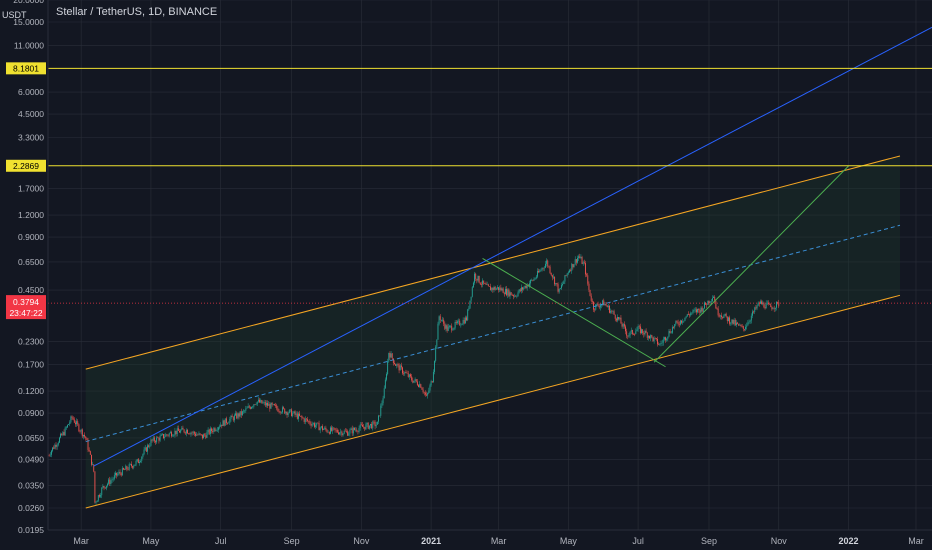  Describe the element at coordinates (31, 364) in the screenshot. I see `y-tick-label: 0.1700` at that location.